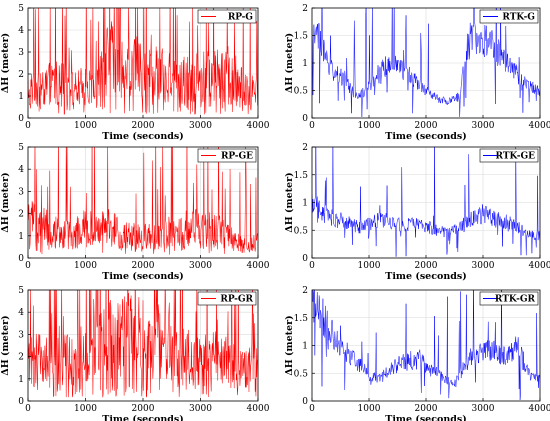  What do you see at coordinates (369, 126) in the screenshot?
I see `rtk-g-x-tick-label: 1000` at bounding box center [369, 126].